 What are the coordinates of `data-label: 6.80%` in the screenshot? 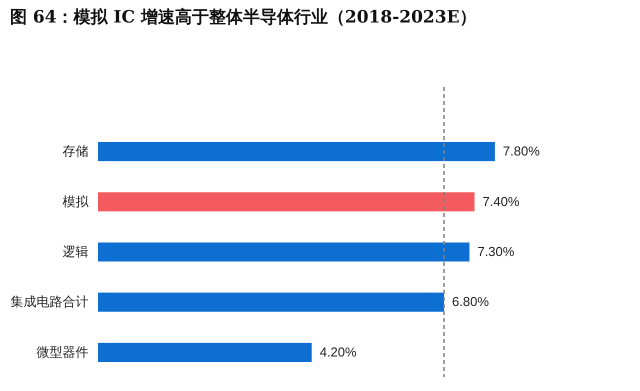 It's located at (471, 302).